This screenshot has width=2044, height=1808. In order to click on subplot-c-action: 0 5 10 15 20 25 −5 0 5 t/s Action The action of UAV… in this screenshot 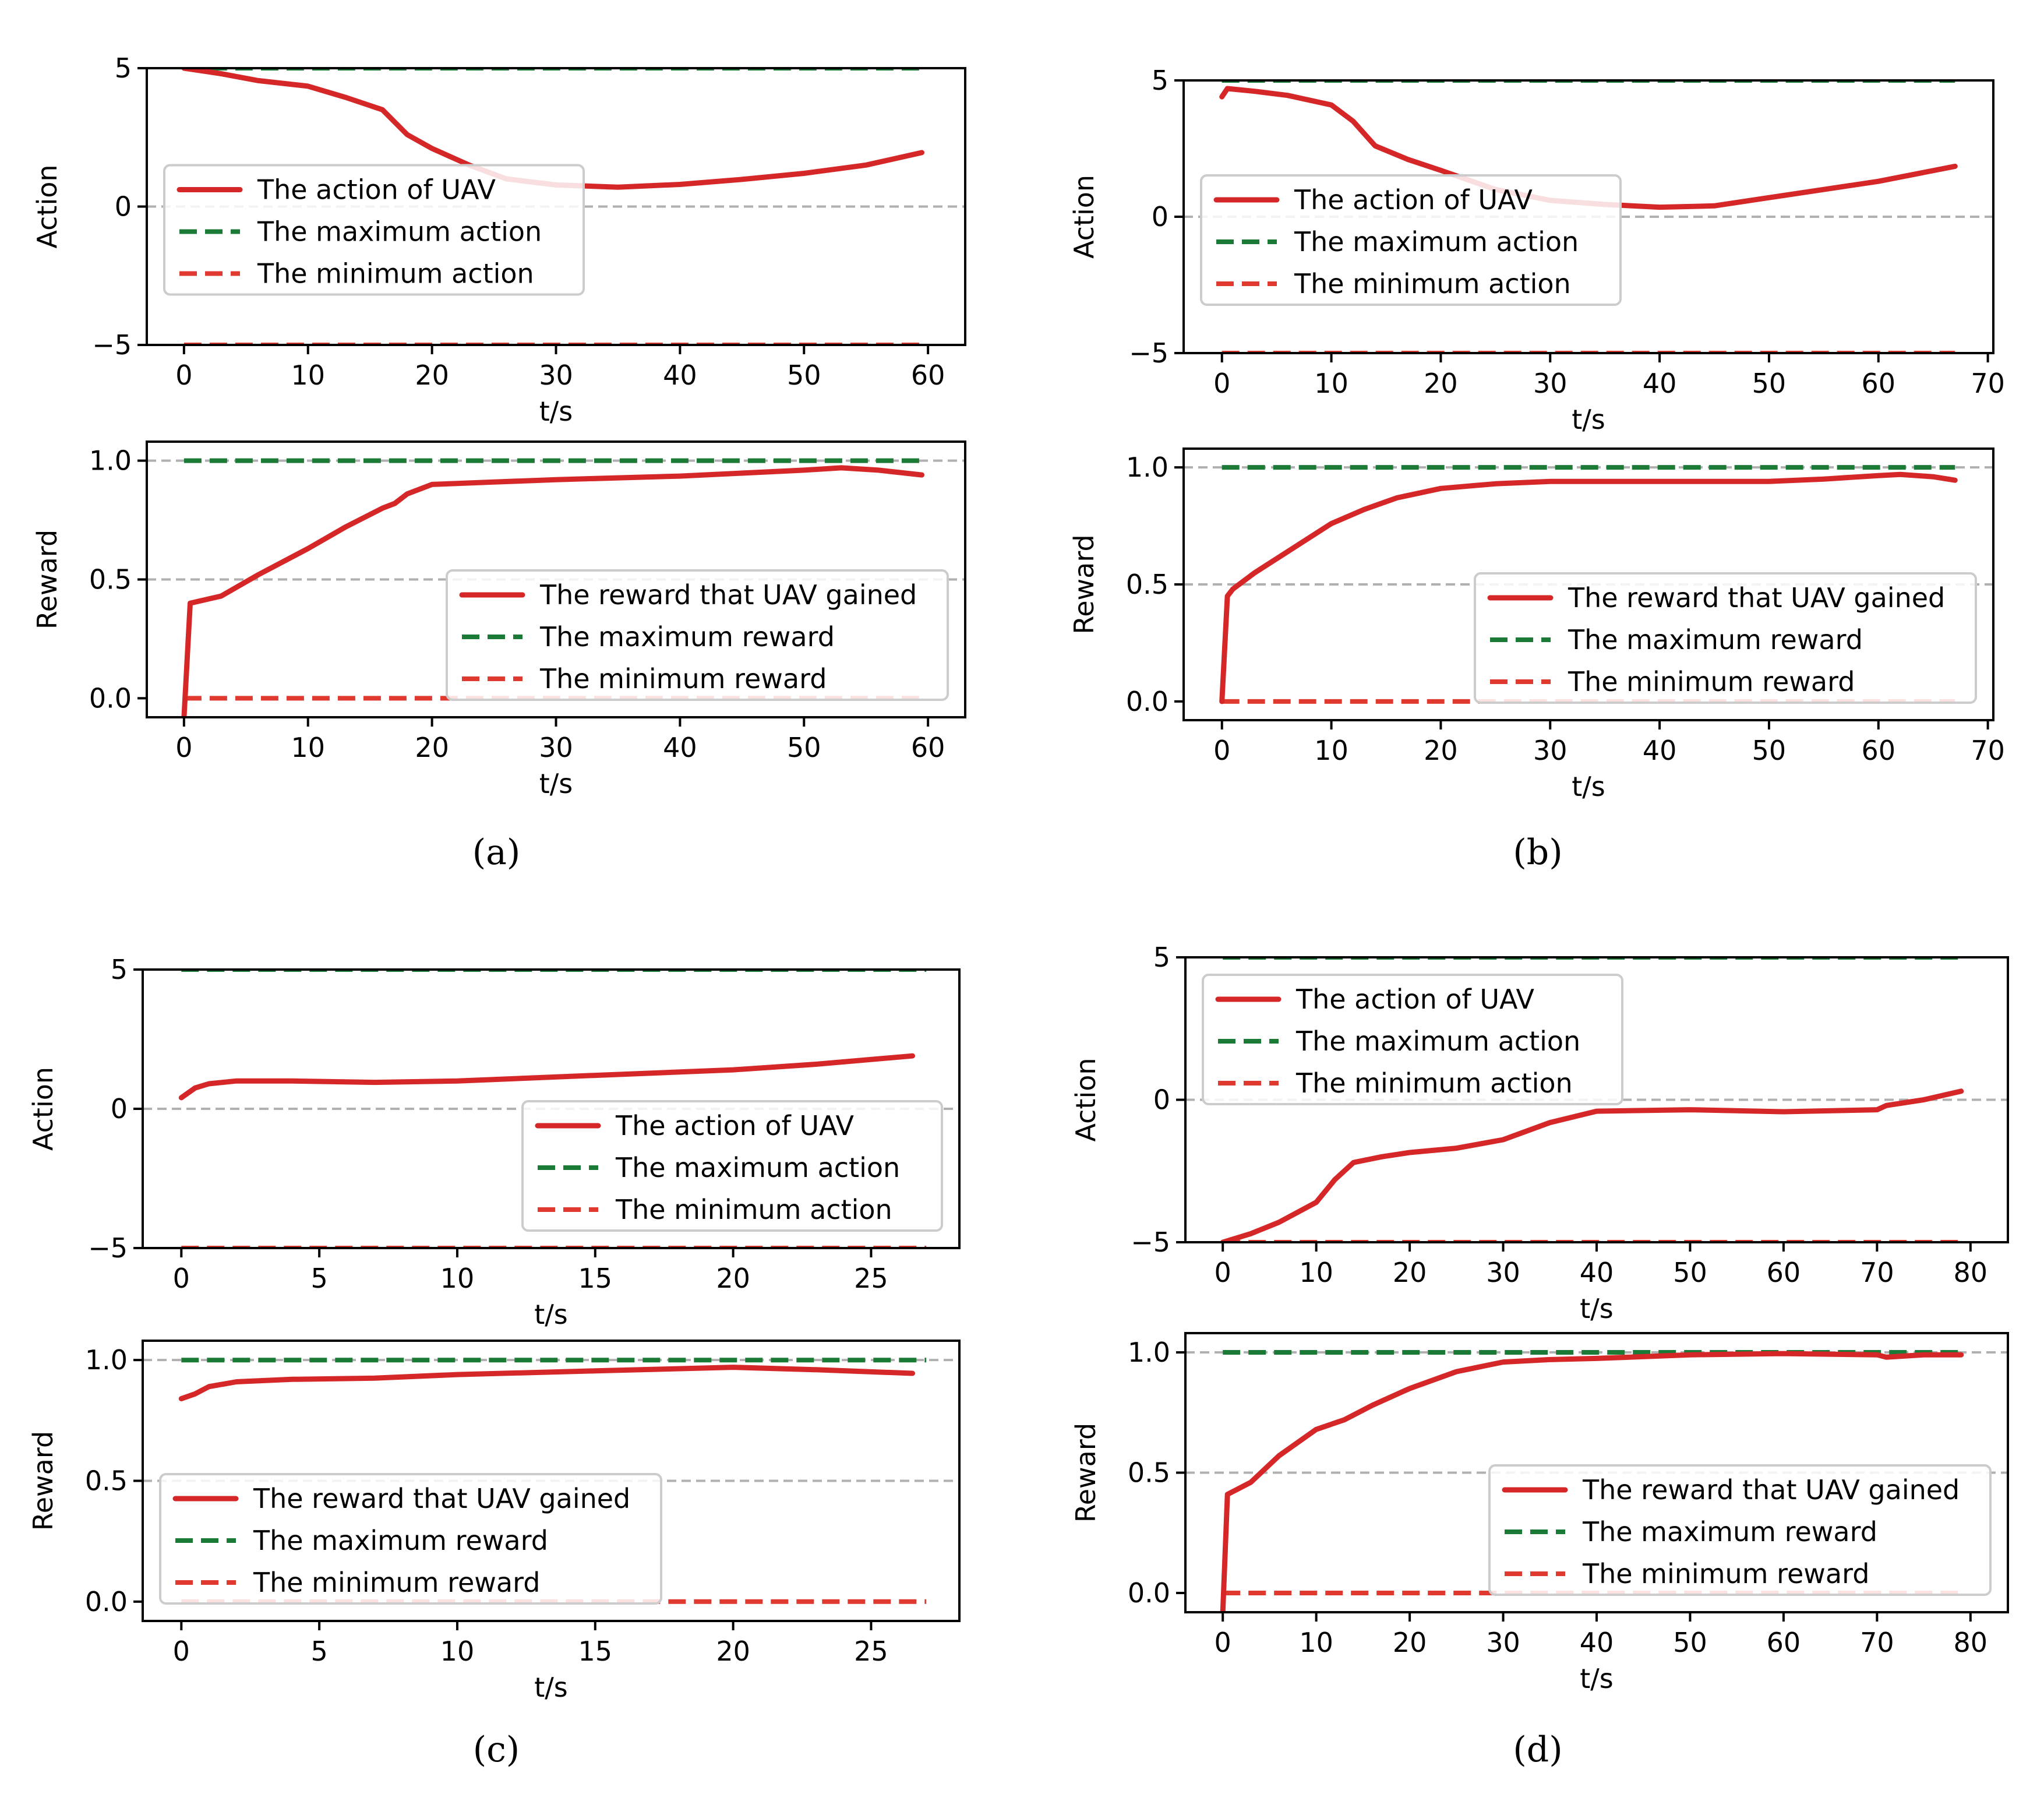, I will do `click(494, 1142)`.